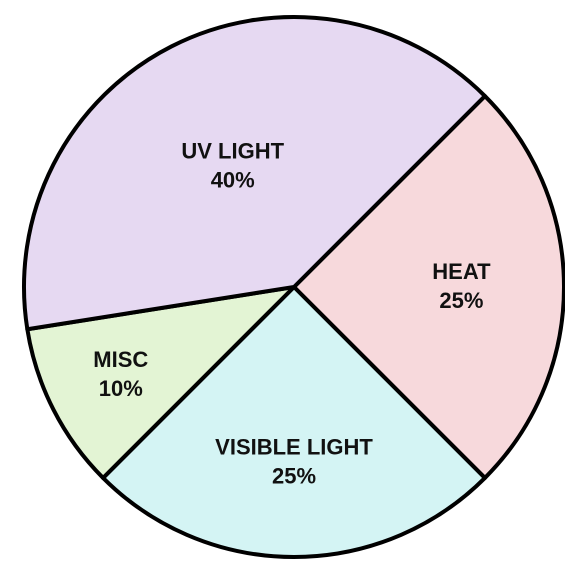 The image size is (565, 566). Describe the element at coordinates (294, 446) in the screenshot. I see `slice-label: VISIBLE LIGHT` at that location.